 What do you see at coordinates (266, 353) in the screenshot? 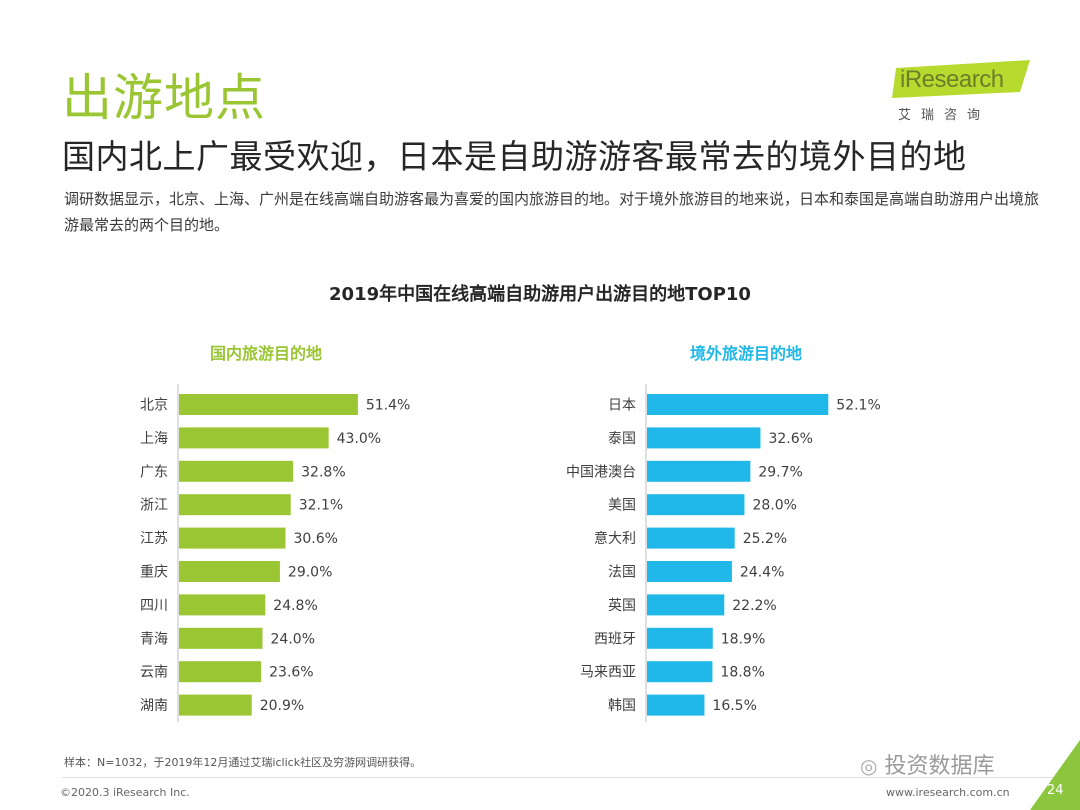
I see `domestic-chart-subtitle: 国内旅游目的地` at bounding box center [266, 353].